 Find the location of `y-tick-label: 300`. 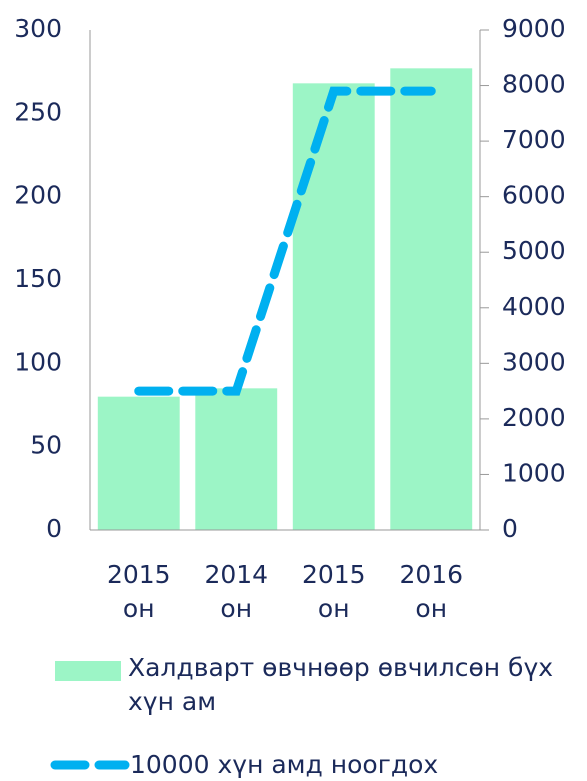

y-tick-label: 300 is located at coordinates (38, 28).